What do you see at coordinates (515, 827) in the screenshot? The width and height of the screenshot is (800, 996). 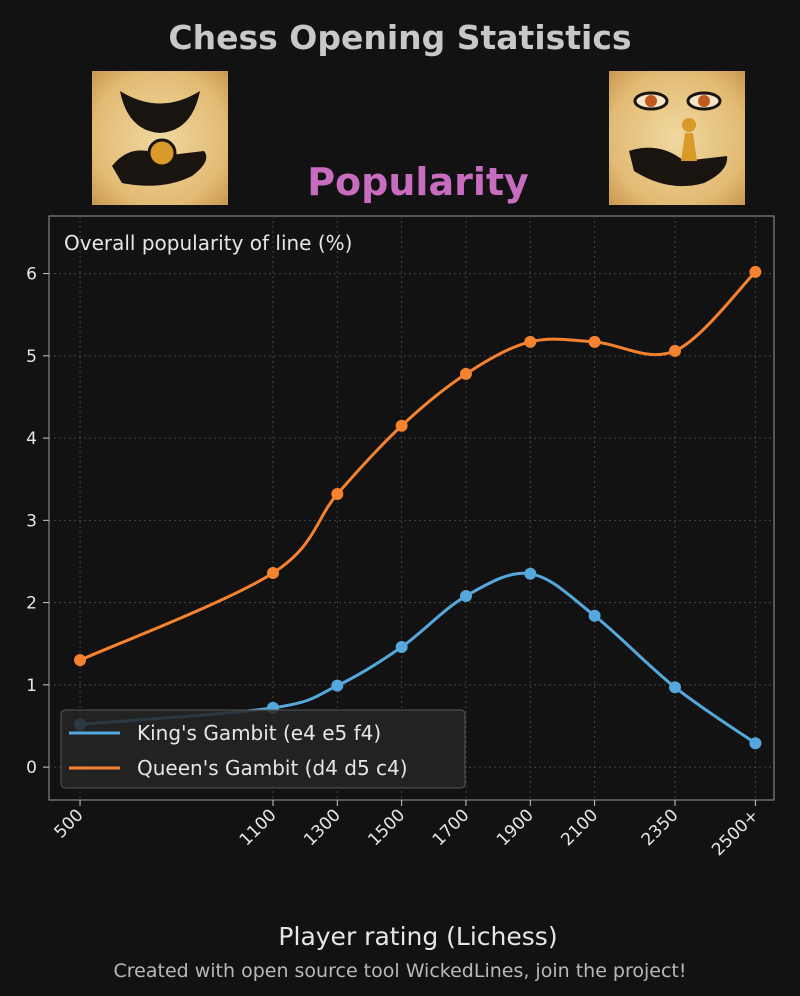 I see `x-tick-label: 1900` at bounding box center [515, 827].